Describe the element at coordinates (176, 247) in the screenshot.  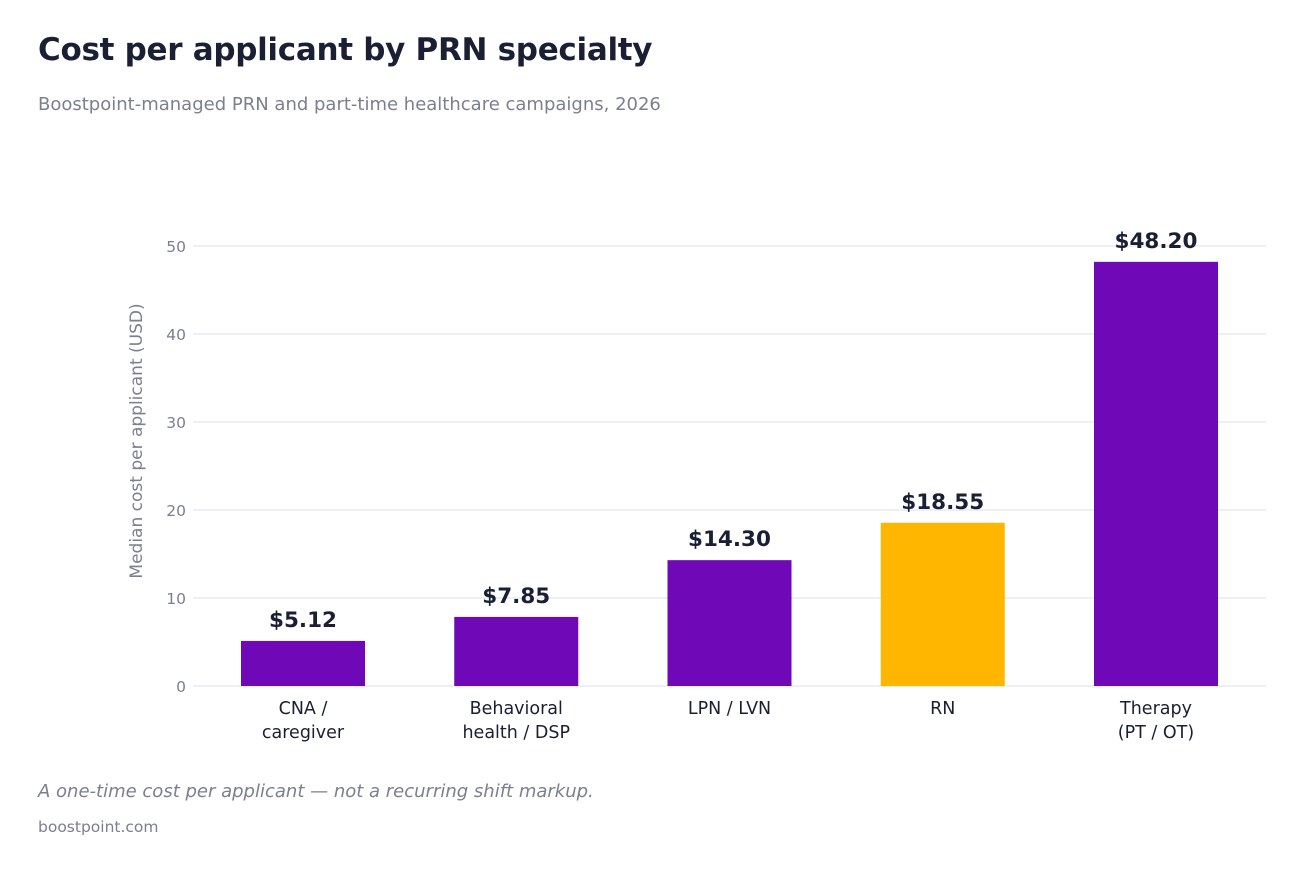
I see `y-tick-label: 50` at that location.